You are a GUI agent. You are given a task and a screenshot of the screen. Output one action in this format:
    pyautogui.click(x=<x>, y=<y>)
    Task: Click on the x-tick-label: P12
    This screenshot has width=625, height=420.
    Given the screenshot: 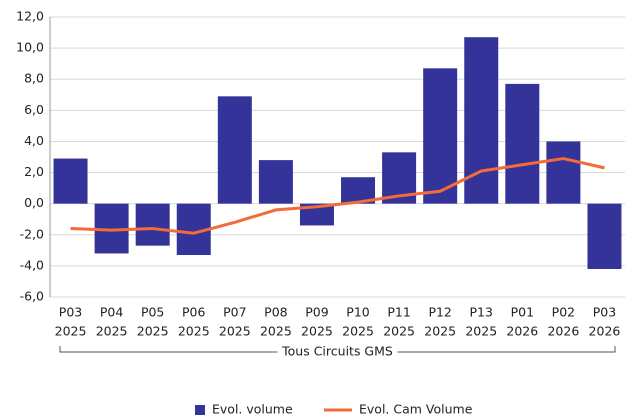 What is the action you would take?
    pyautogui.click(x=439, y=312)
    